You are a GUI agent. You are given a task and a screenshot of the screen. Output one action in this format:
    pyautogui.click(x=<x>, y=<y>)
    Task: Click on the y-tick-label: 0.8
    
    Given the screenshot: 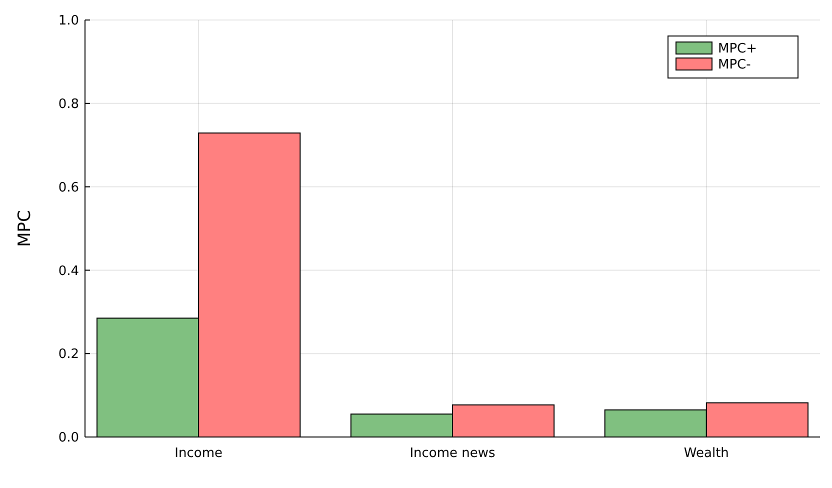 What is the action you would take?
    pyautogui.click(x=68, y=104)
    